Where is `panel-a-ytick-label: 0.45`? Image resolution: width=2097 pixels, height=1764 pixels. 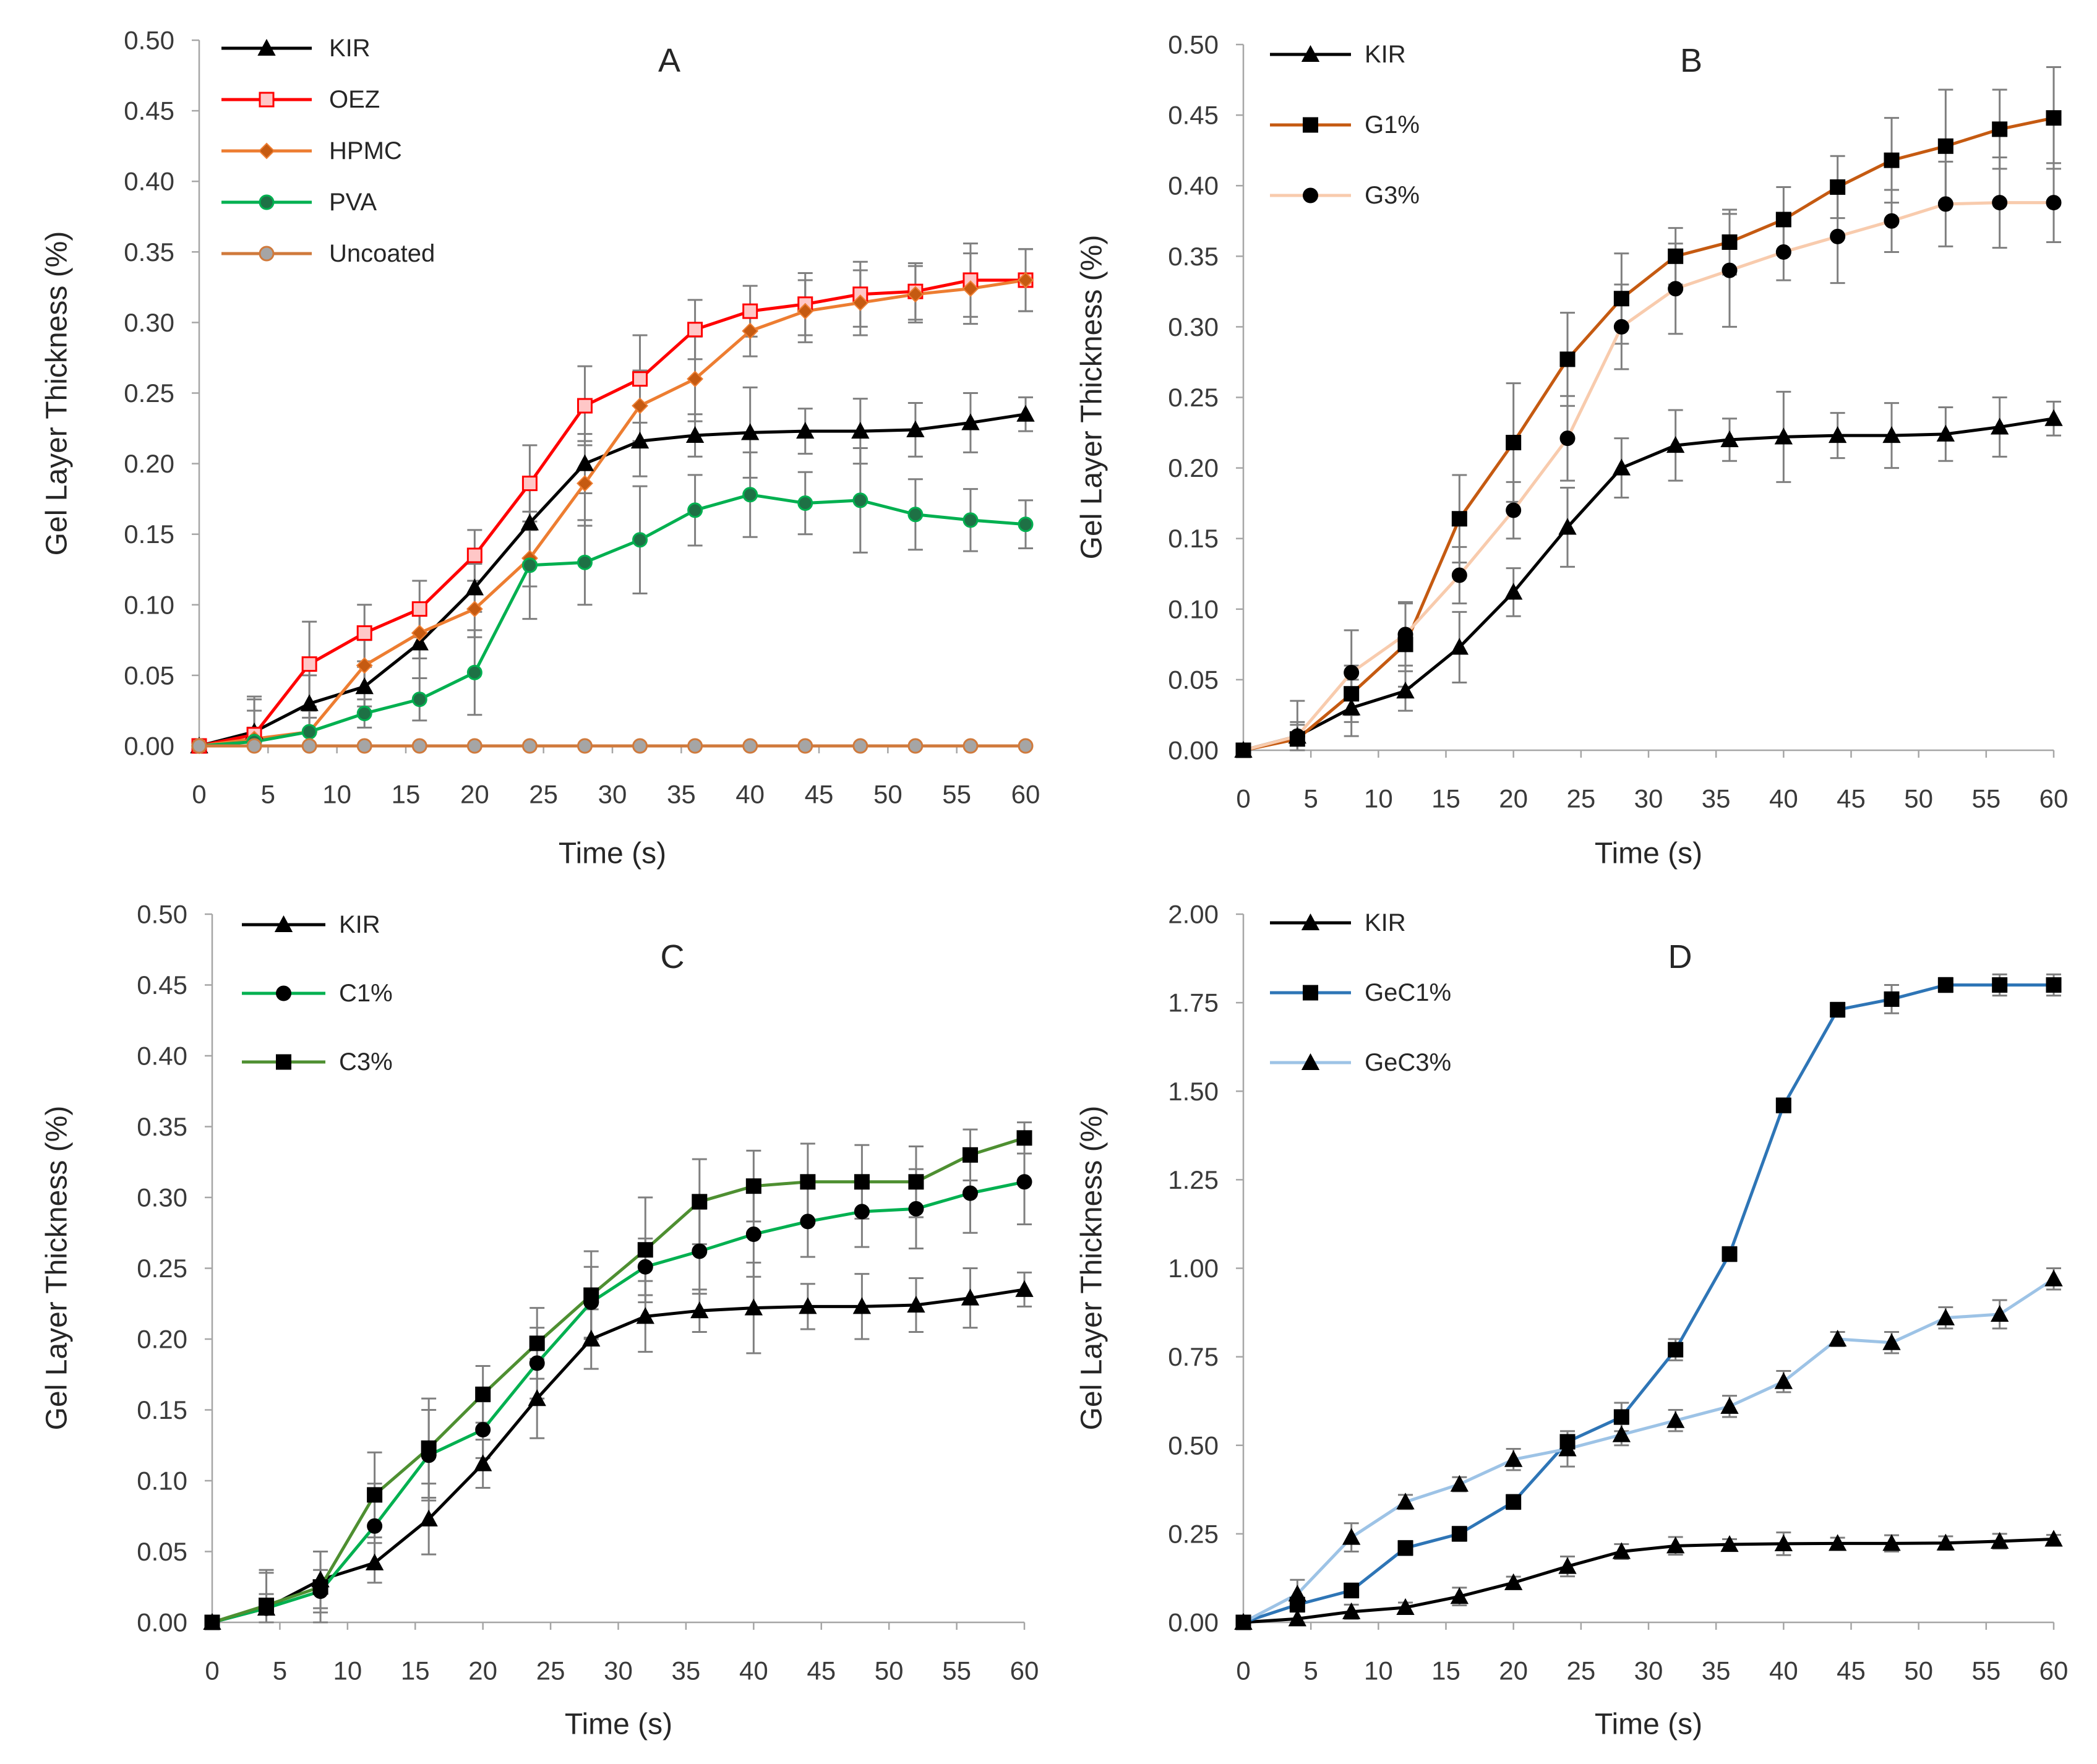 panel-a-ytick-label: 0.45 is located at coordinates (149, 111).